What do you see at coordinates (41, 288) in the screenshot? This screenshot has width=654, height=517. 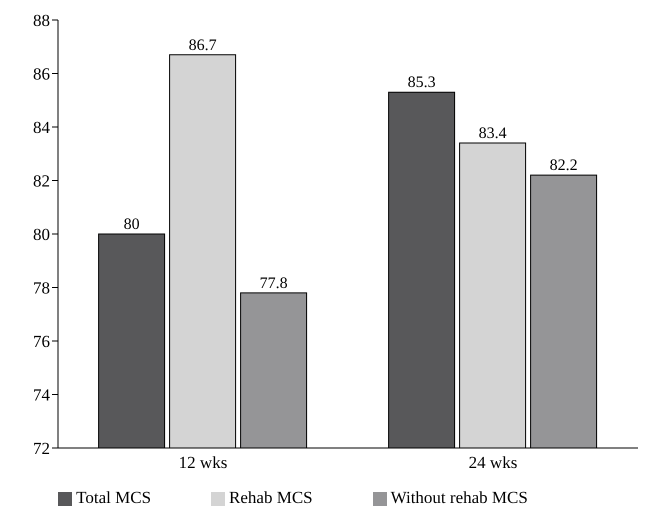 I see `y-tick-label: 78` at bounding box center [41, 288].